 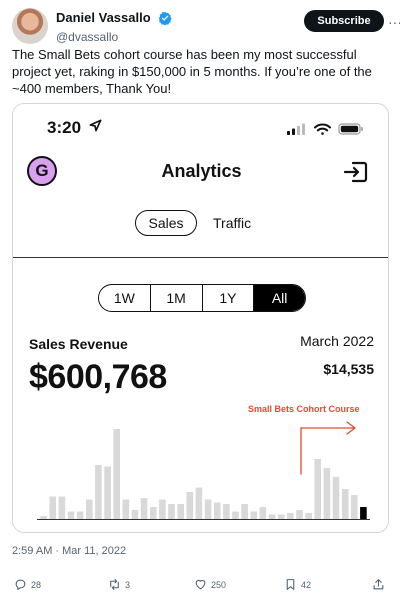 What do you see at coordinates (95, 125) in the screenshot?
I see `location-arrow-icon` at bounding box center [95, 125].